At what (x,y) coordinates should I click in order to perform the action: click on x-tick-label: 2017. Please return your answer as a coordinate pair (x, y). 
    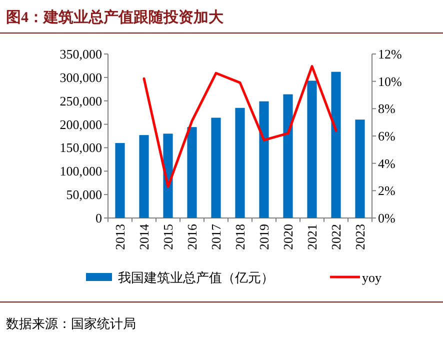
    Looking at the image, I should click on (216, 237).